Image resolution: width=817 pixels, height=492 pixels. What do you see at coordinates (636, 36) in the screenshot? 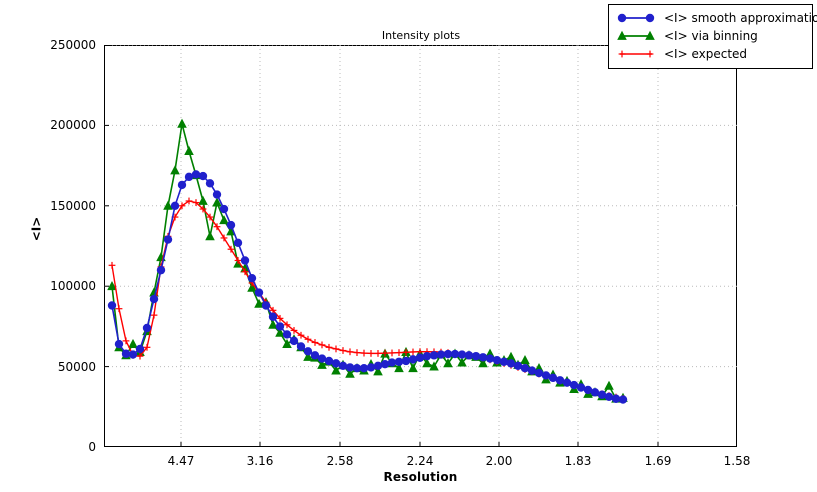
I see `legend-marker-triangle-icon` at bounding box center [636, 36].